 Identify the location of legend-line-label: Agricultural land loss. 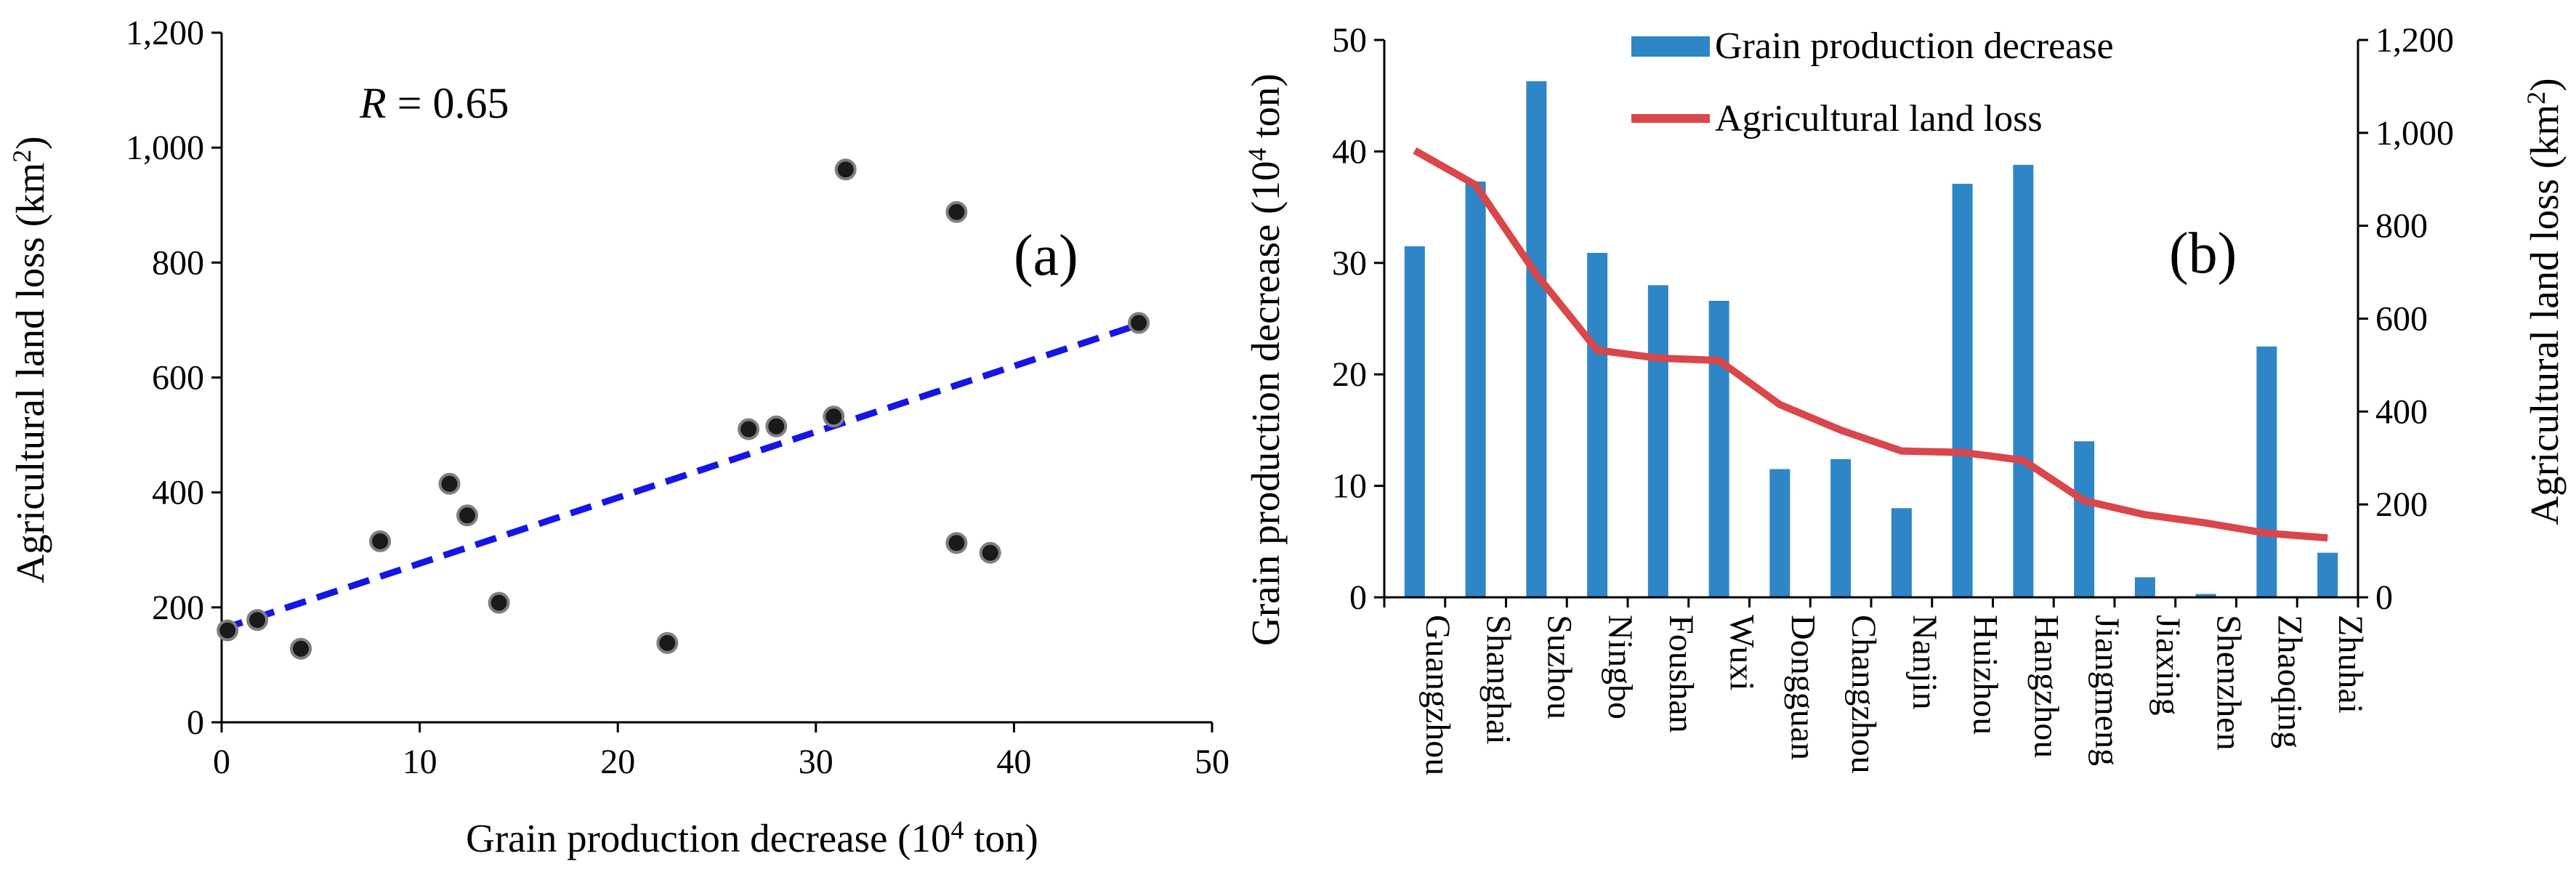
(1879, 119).